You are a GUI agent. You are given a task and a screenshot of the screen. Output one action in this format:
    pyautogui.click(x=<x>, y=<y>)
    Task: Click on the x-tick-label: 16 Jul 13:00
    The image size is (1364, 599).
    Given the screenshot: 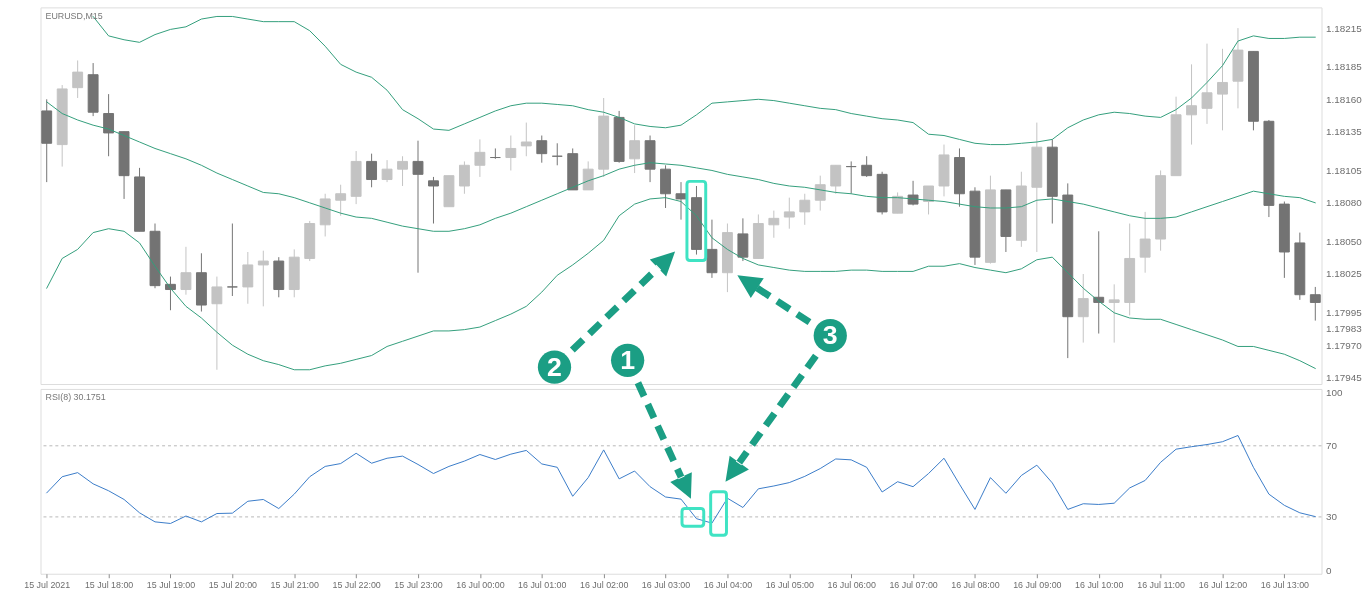 What is the action you would take?
    pyautogui.click(x=1285, y=585)
    